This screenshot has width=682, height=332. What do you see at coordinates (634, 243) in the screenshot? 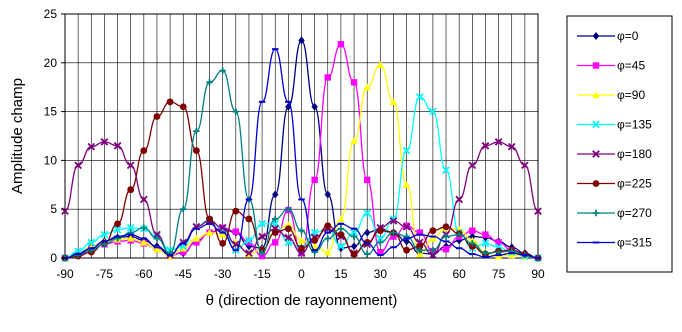
I see `legend-label: φ=315` at bounding box center [634, 243].